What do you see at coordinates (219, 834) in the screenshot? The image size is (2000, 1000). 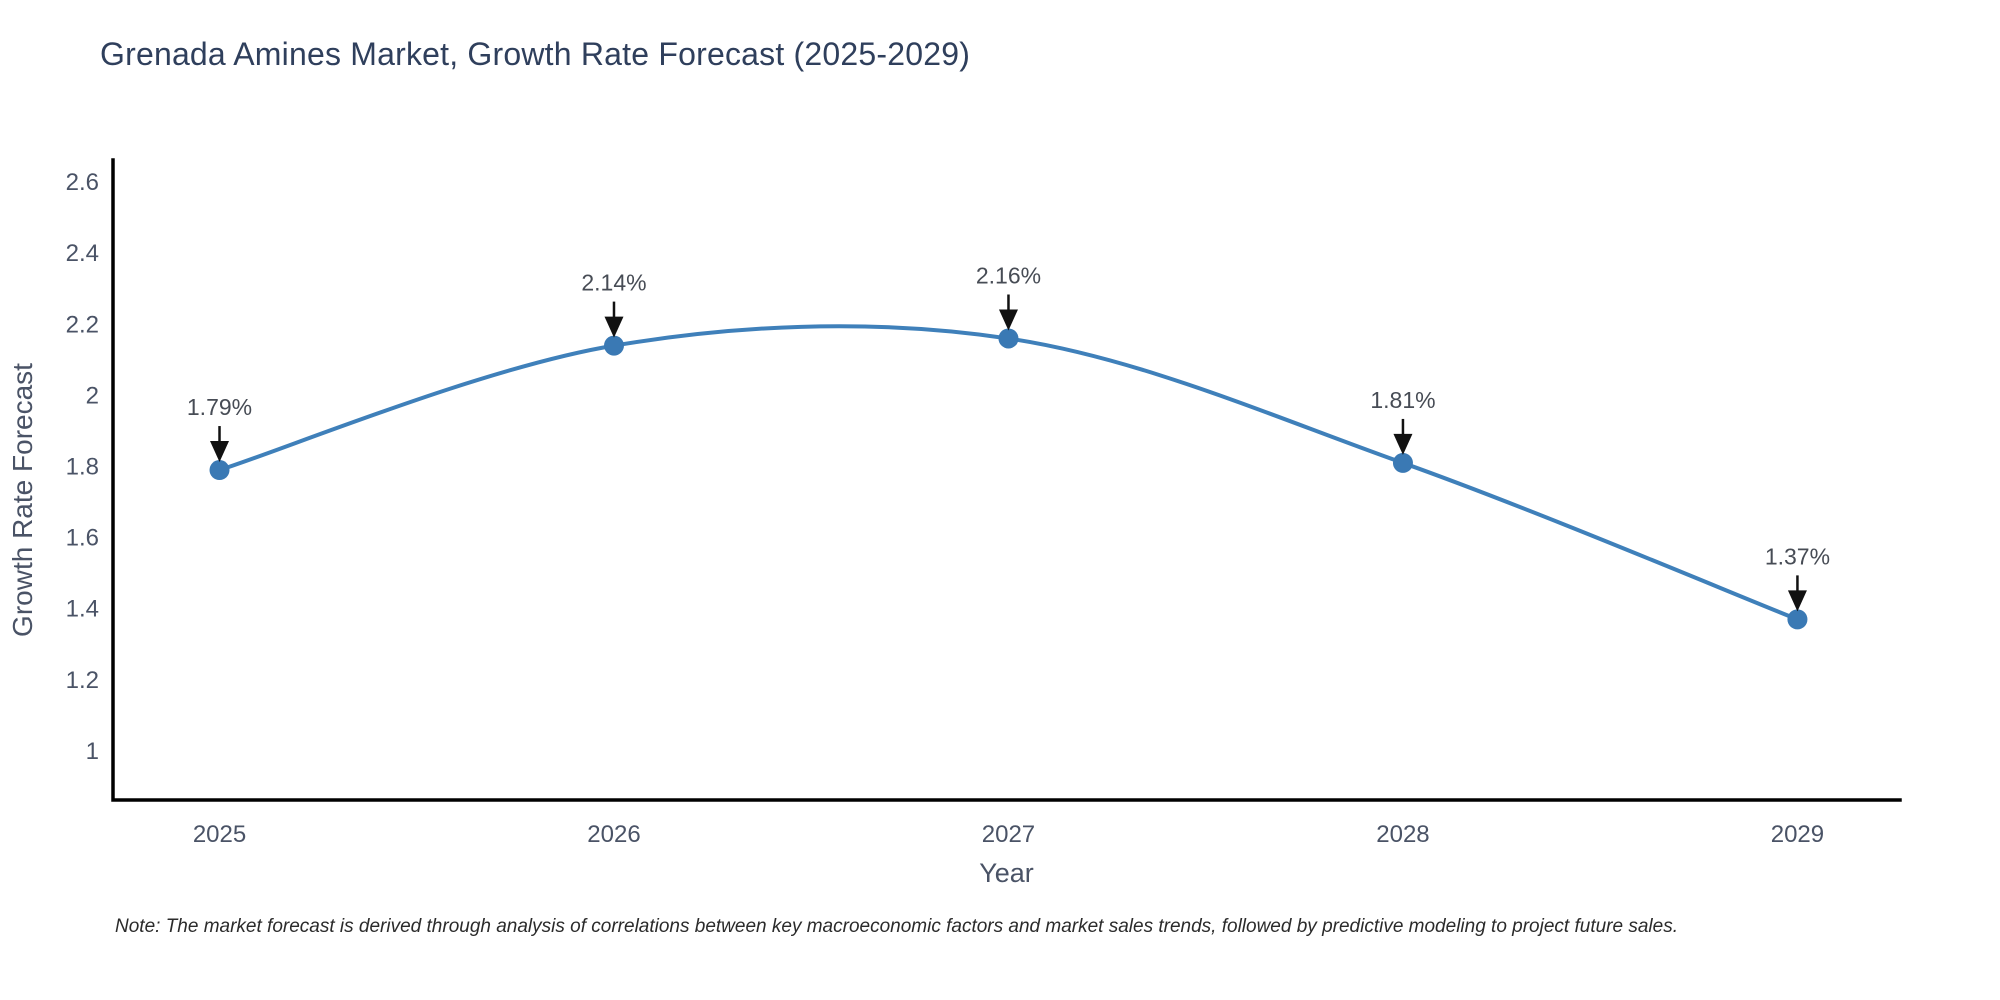 I see `x-tick-label: 2025` at bounding box center [219, 834].